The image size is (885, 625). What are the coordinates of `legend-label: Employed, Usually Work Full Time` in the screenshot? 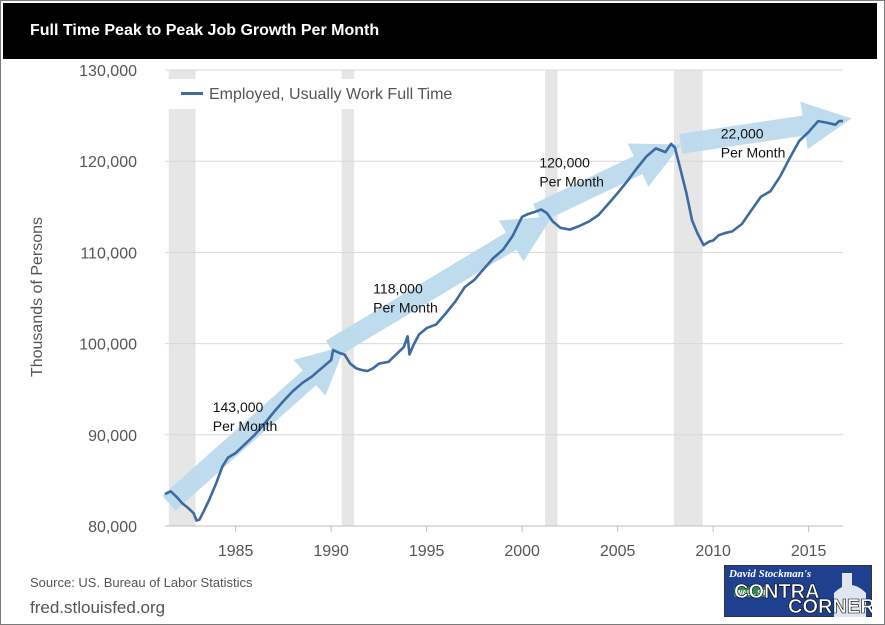 It's located at (330, 94).